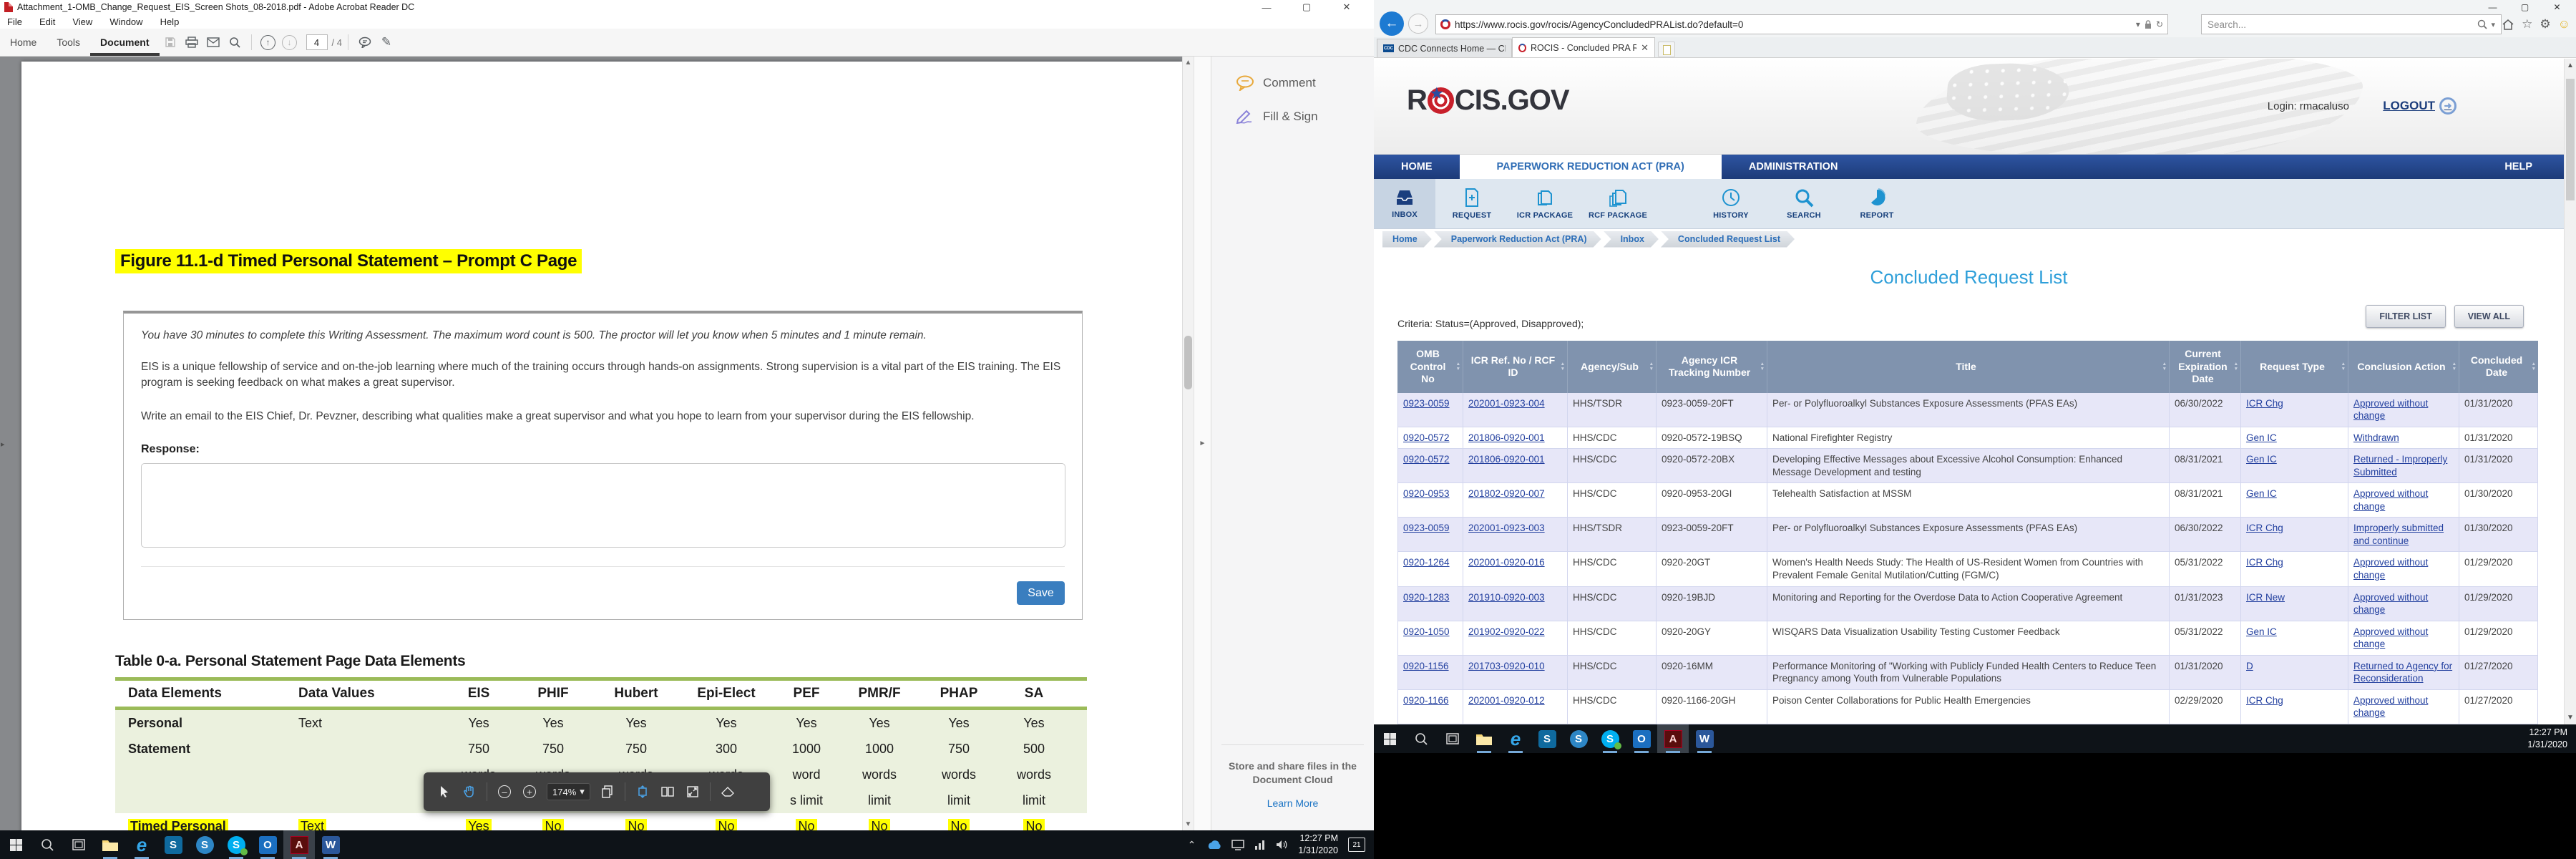  I want to click on column-header: Title ▲ ▼, so click(1968, 367).